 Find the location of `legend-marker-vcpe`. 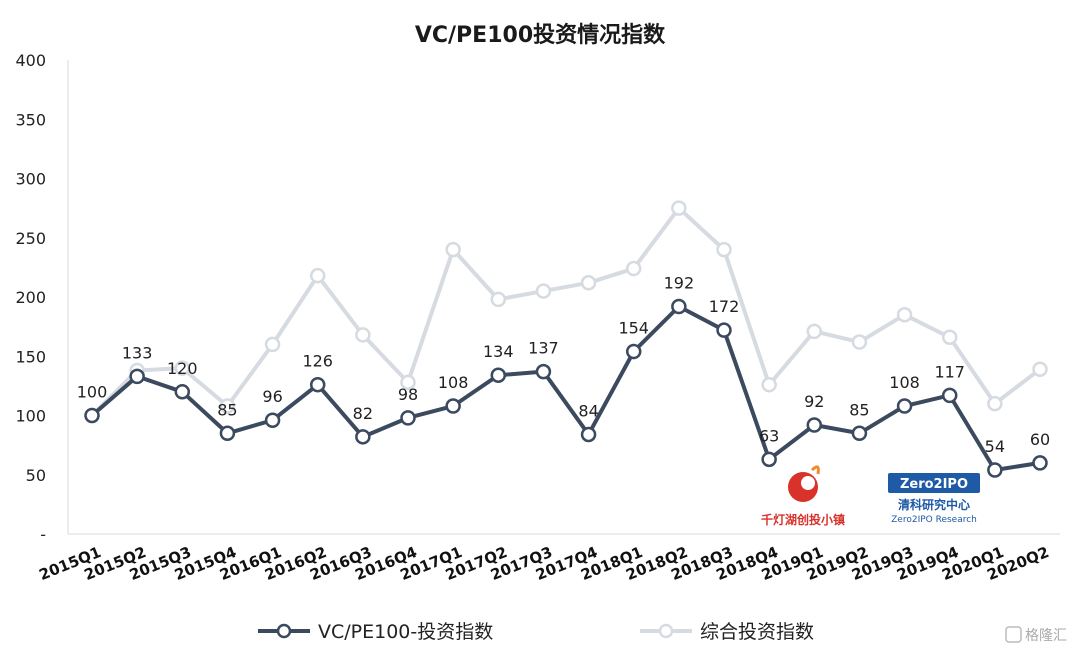

legend-marker-vcpe is located at coordinates (284, 631).